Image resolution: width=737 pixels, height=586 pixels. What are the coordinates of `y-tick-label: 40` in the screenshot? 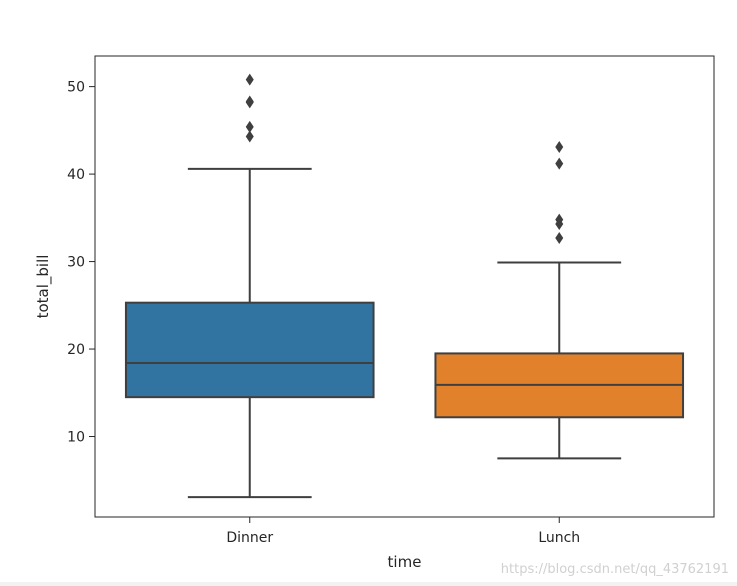 It's located at (76, 175).